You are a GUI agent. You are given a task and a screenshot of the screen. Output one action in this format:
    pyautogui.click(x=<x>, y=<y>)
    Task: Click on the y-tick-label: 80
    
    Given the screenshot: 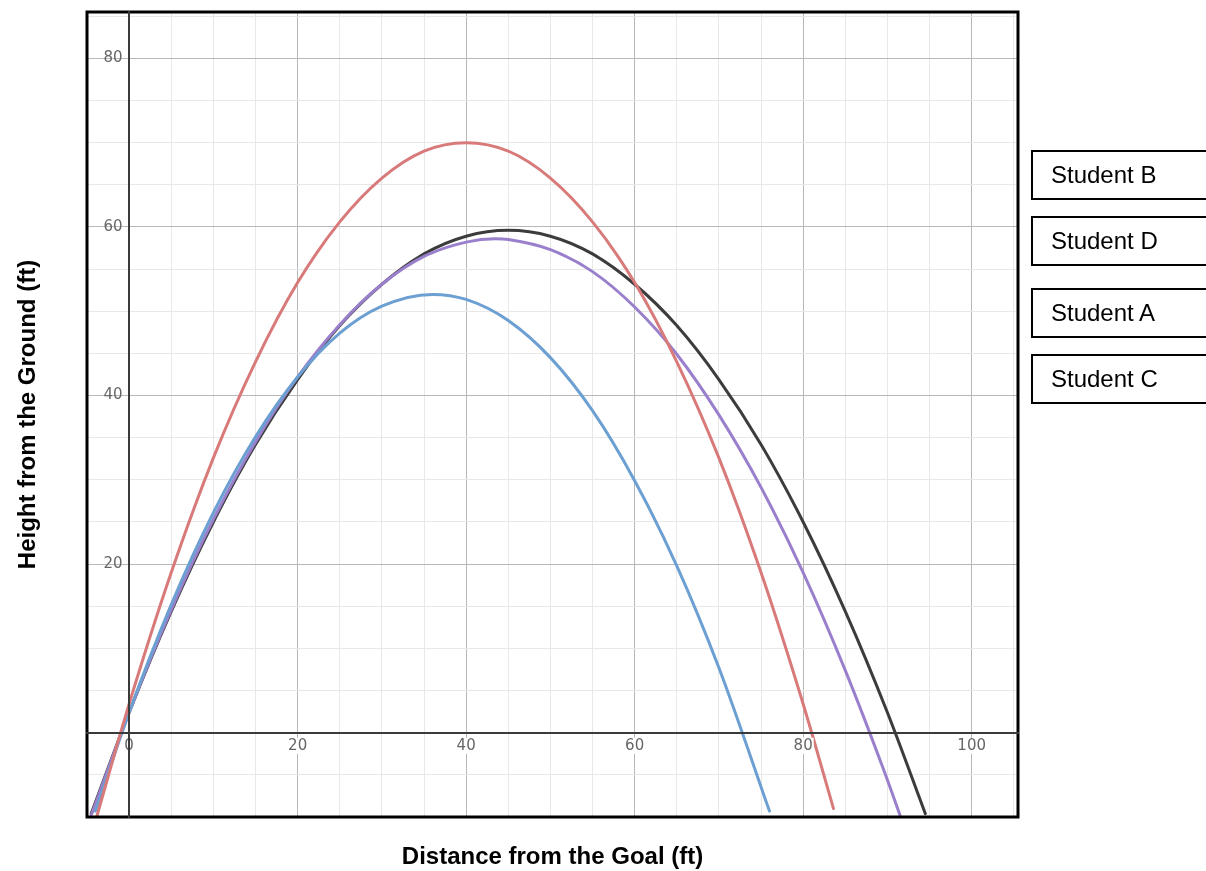 What is the action you would take?
    pyautogui.click(x=113, y=57)
    